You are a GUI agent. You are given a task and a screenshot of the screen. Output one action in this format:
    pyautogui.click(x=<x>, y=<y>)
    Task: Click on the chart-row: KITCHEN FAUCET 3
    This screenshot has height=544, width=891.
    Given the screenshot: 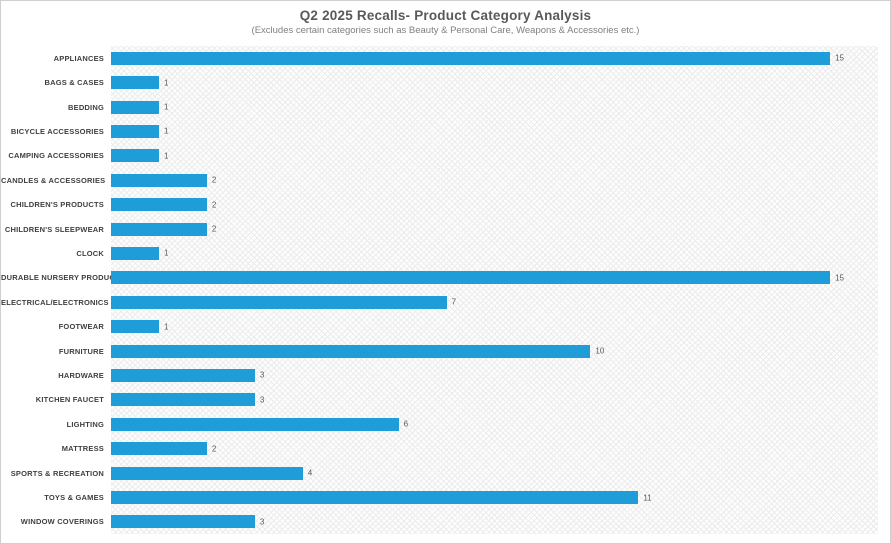 What is the action you would take?
    pyautogui.click(x=439, y=400)
    